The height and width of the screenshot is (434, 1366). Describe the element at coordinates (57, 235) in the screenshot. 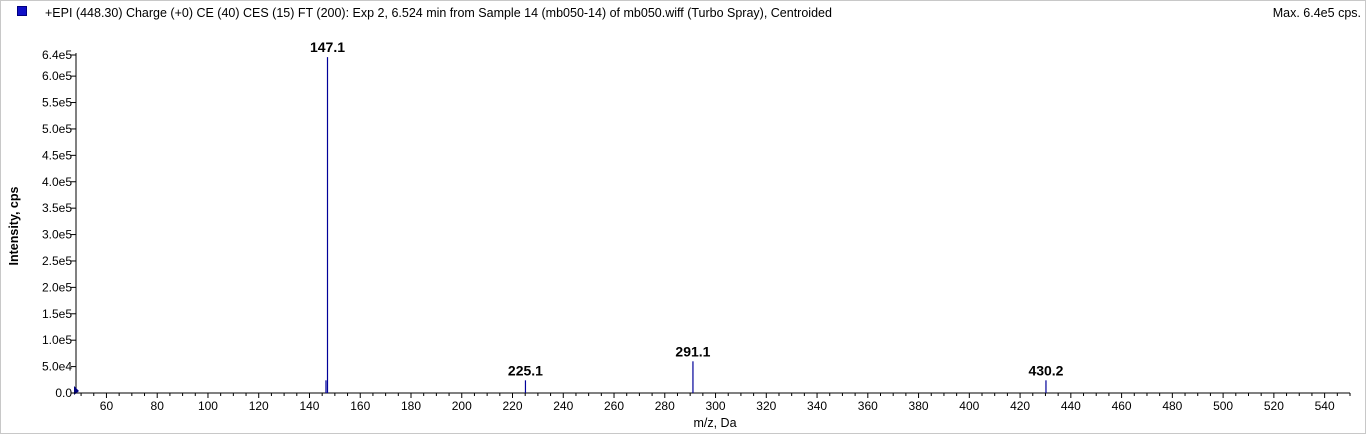

I see `y-tick-label: 3.0e5` at that location.